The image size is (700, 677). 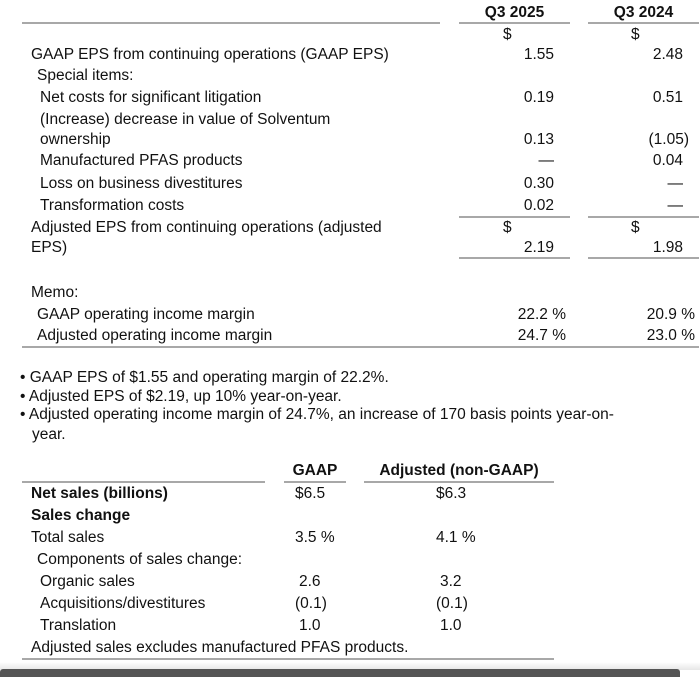 I want to click on value-adjusted: 3.2, so click(x=451, y=581).